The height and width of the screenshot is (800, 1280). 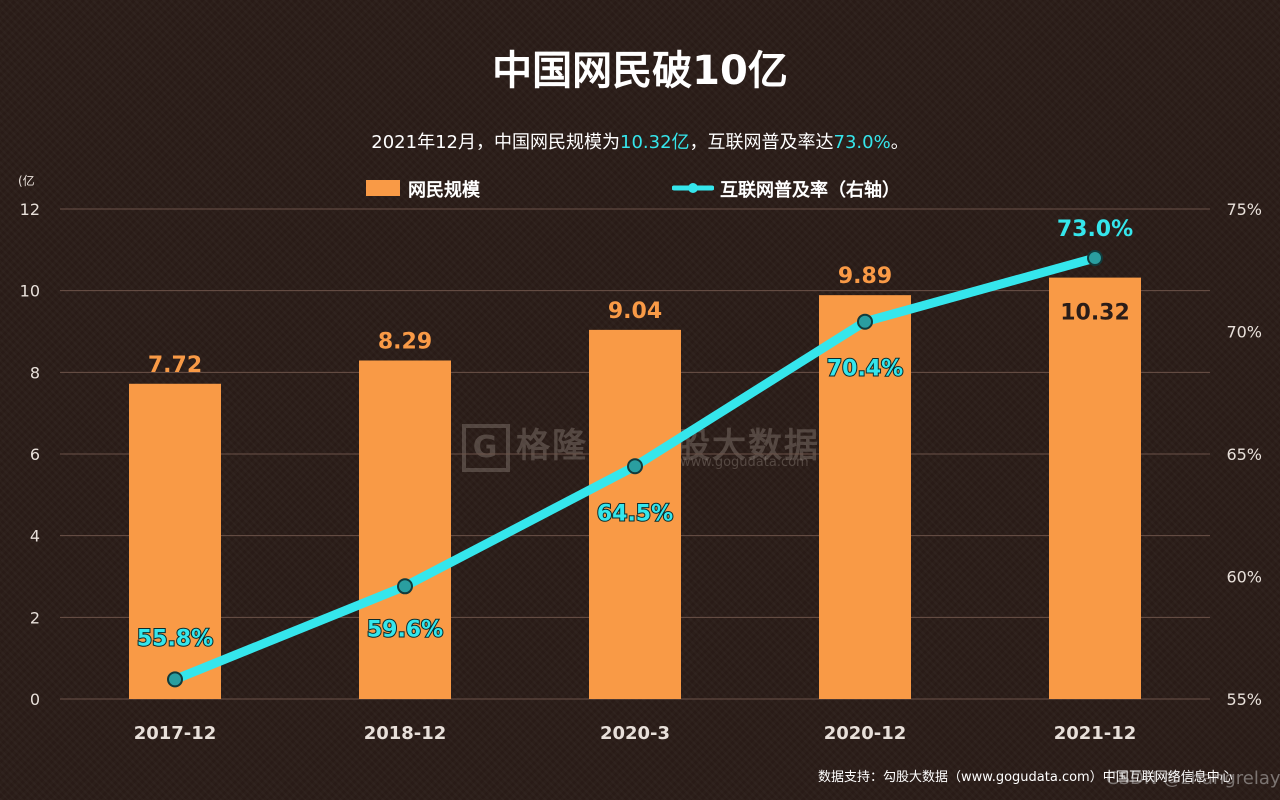 What do you see at coordinates (1095, 229) in the screenshot?
I see `line-value-label: 73.0%` at bounding box center [1095, 229].